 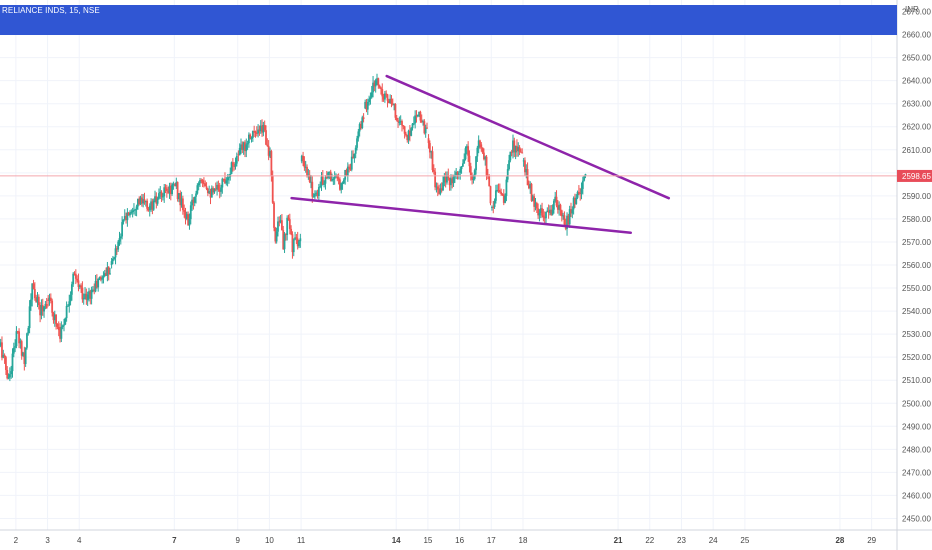 What do you see at coordinates (466, 537) in the screenshot?
I see `time-axis: 2 3 4 7 9 10 11 14 15 16 17 18 21 22 23 24 25 28 29` at bounding box center [466, 537].